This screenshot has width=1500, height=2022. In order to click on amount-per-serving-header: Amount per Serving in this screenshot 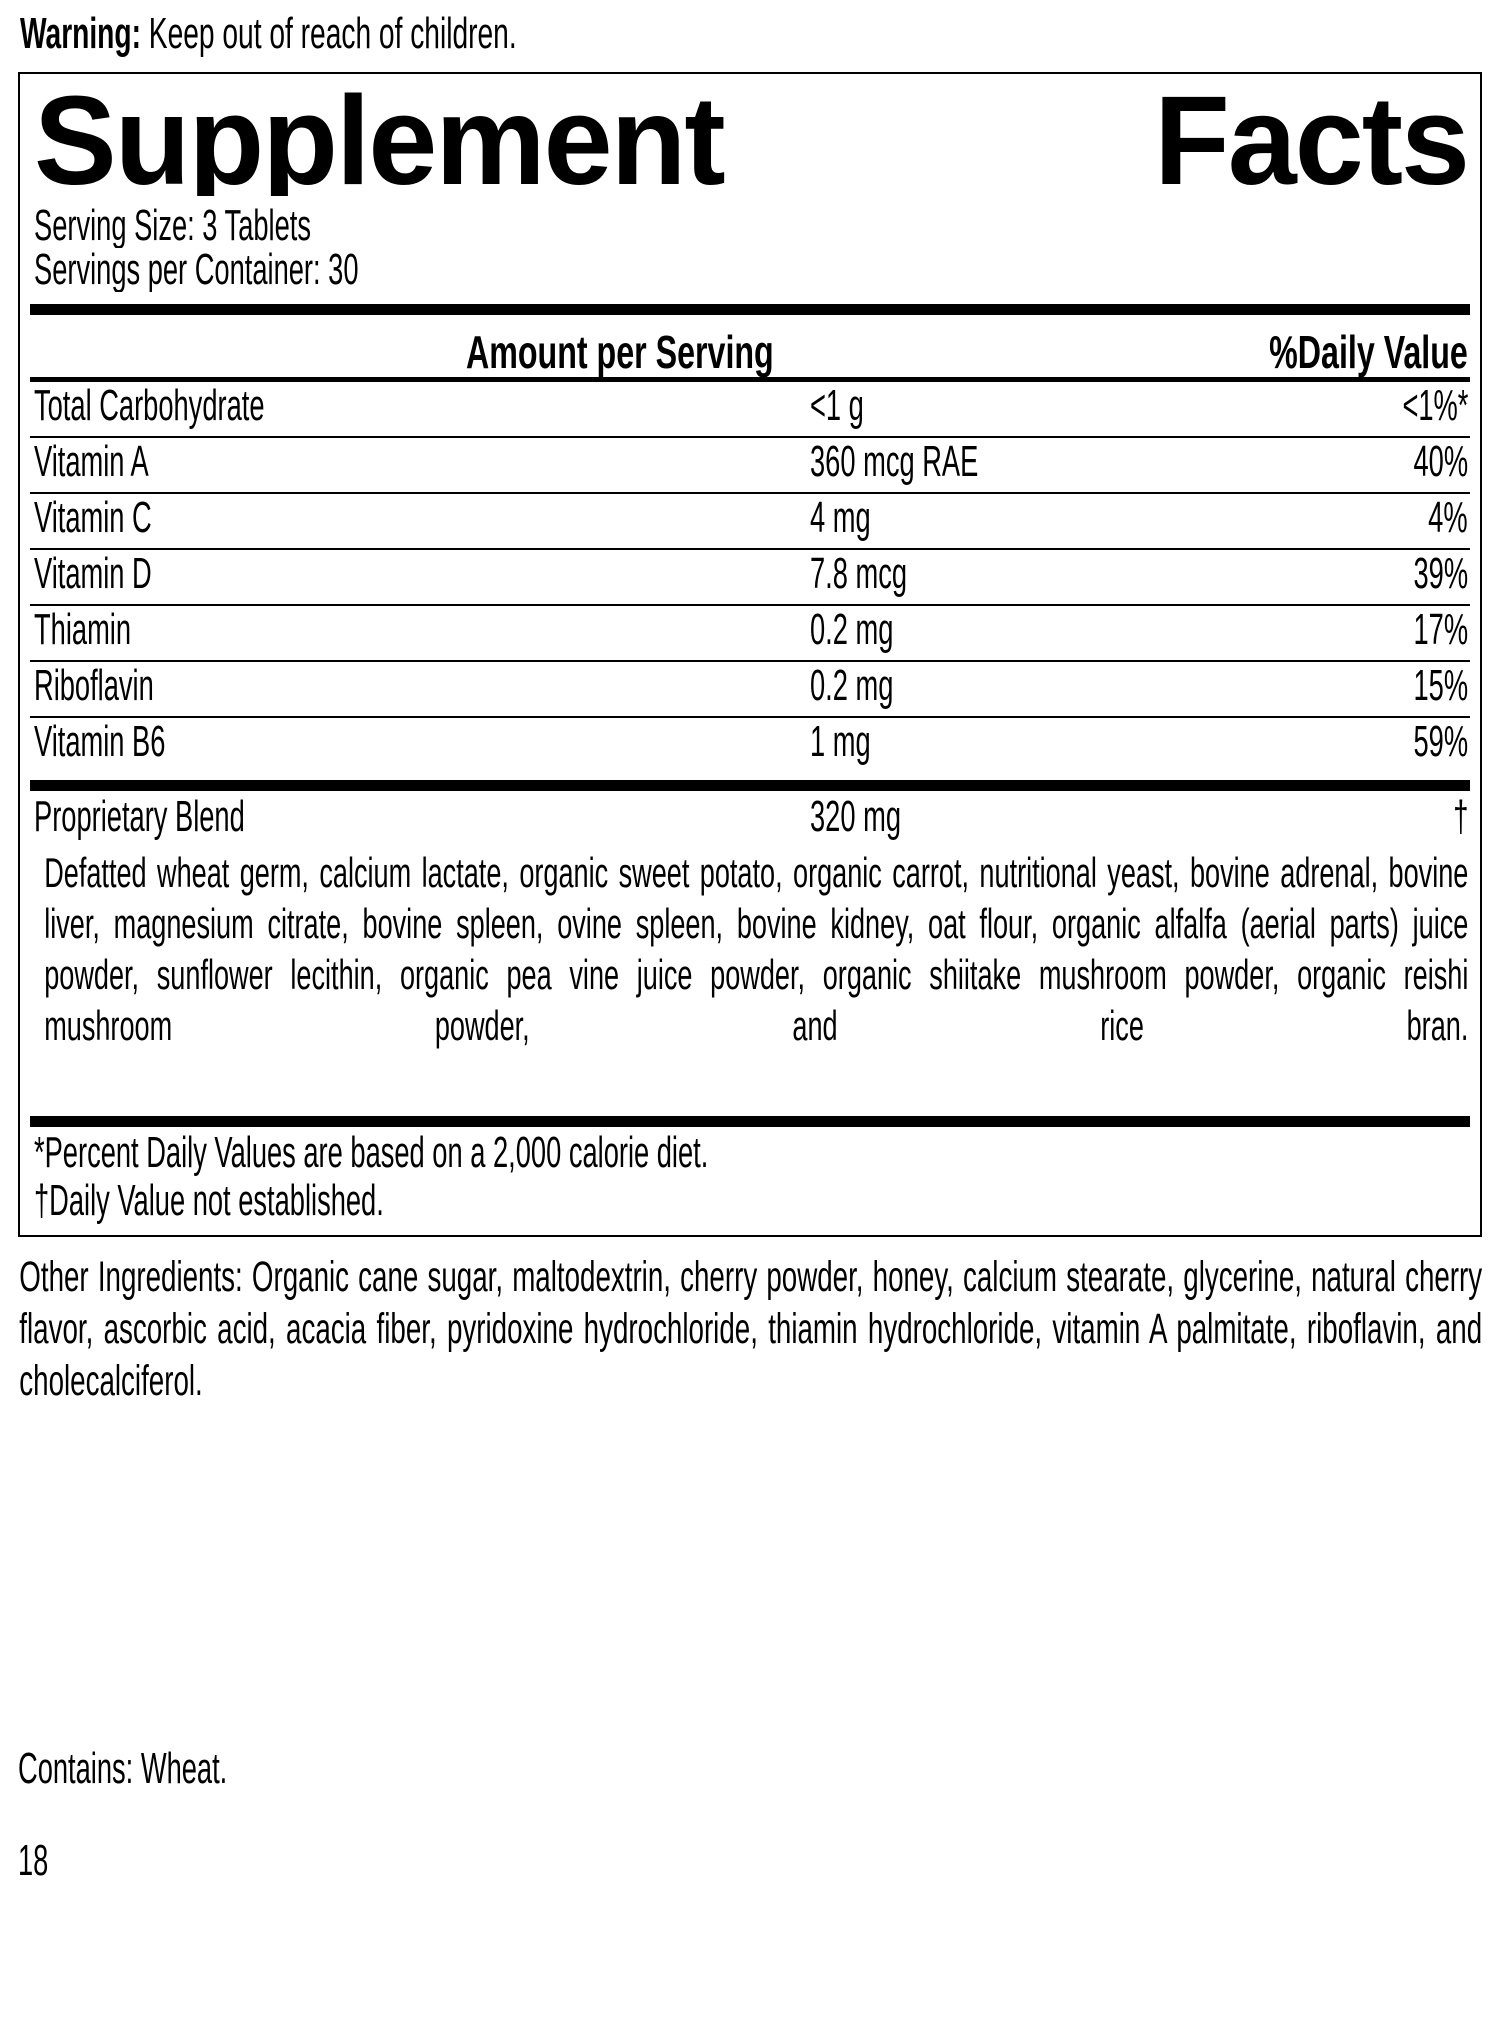, I will do `click(620, 352)`.